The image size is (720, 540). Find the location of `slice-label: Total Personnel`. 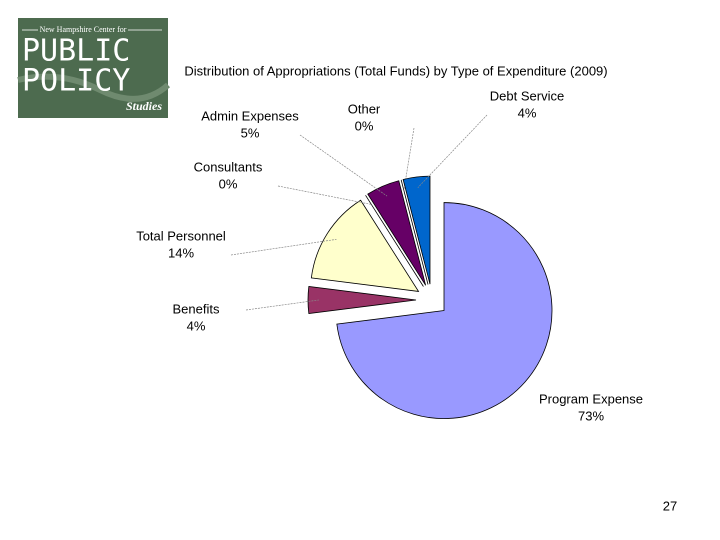

slice-label: Total Personnel is located at coordinates (181, 235).